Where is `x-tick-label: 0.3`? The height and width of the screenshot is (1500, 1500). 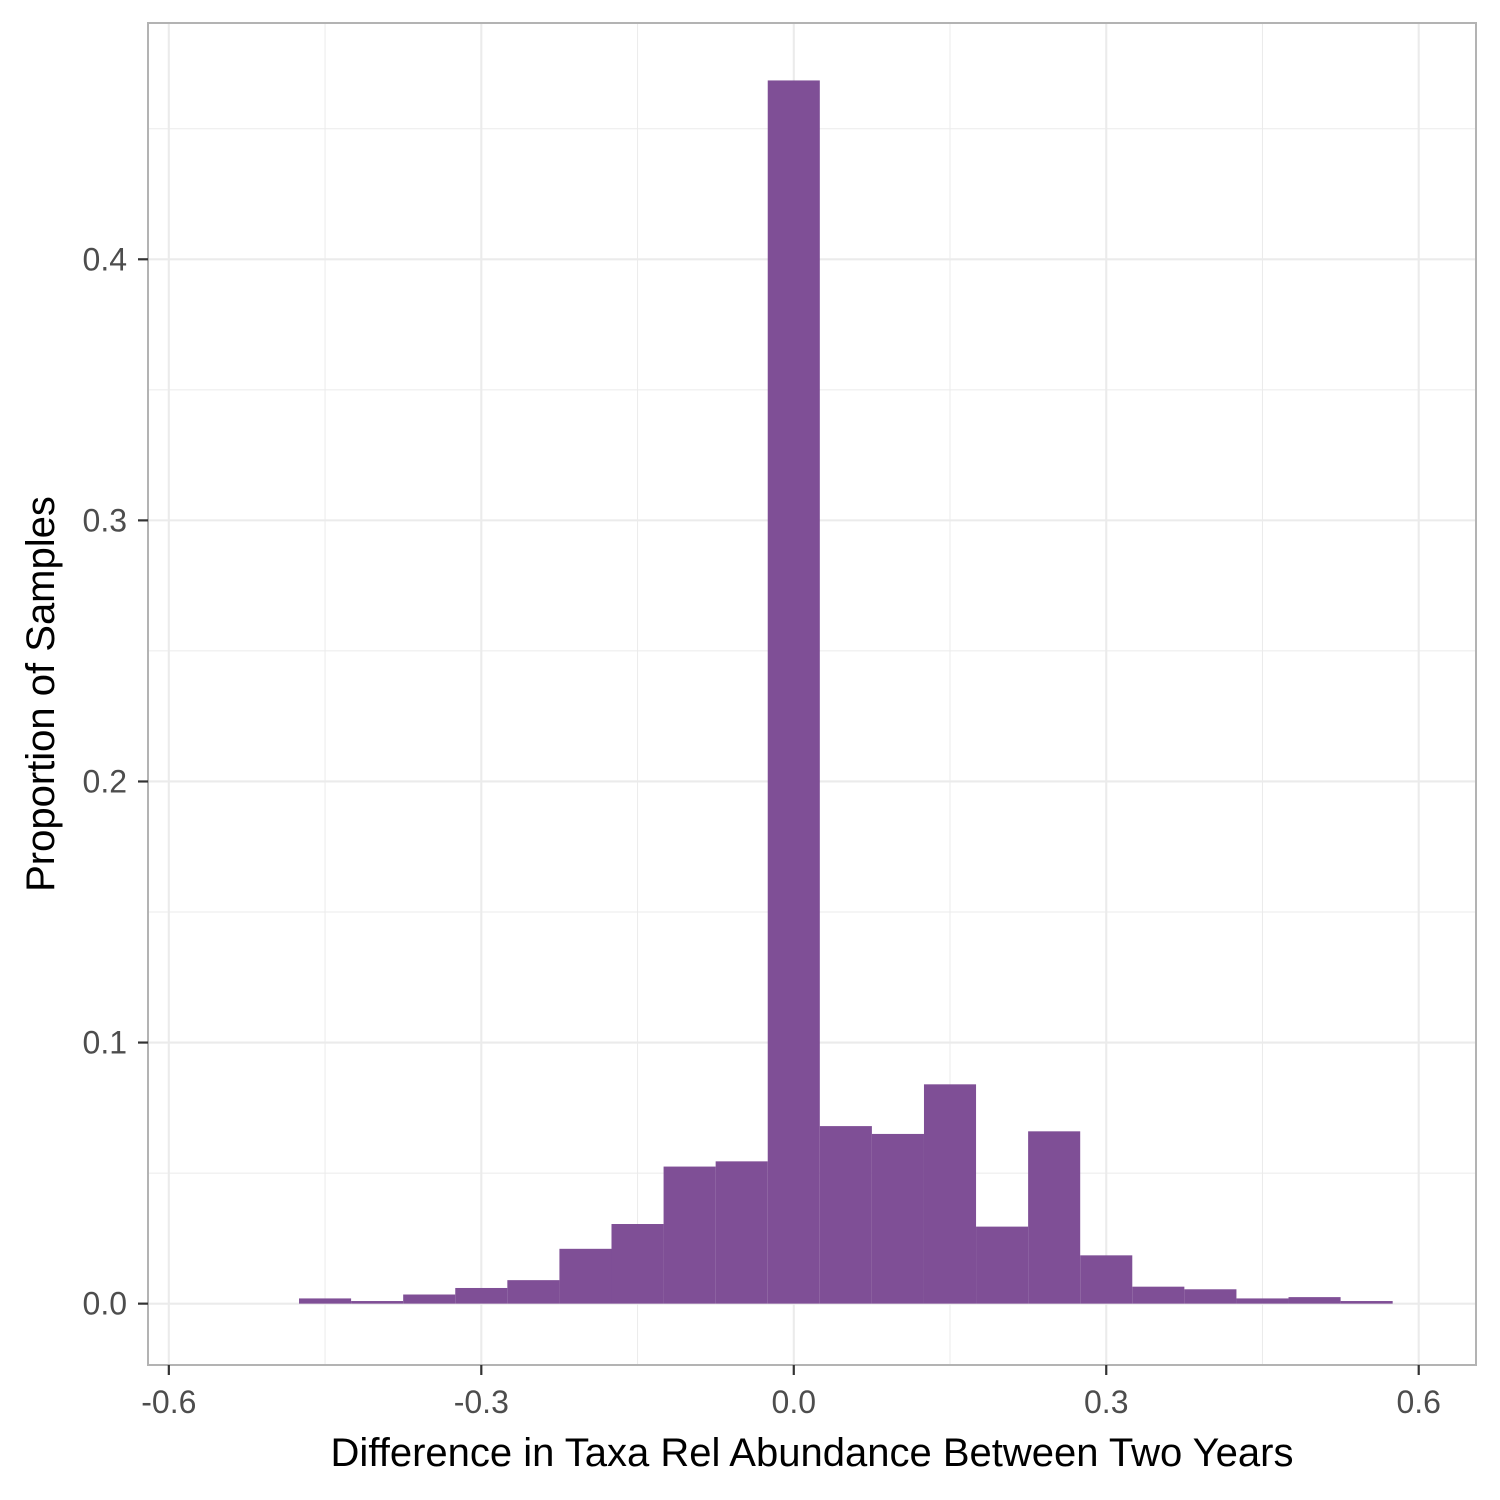 x-tick-label: 0.3 is located at coordinates (1106, 1402).